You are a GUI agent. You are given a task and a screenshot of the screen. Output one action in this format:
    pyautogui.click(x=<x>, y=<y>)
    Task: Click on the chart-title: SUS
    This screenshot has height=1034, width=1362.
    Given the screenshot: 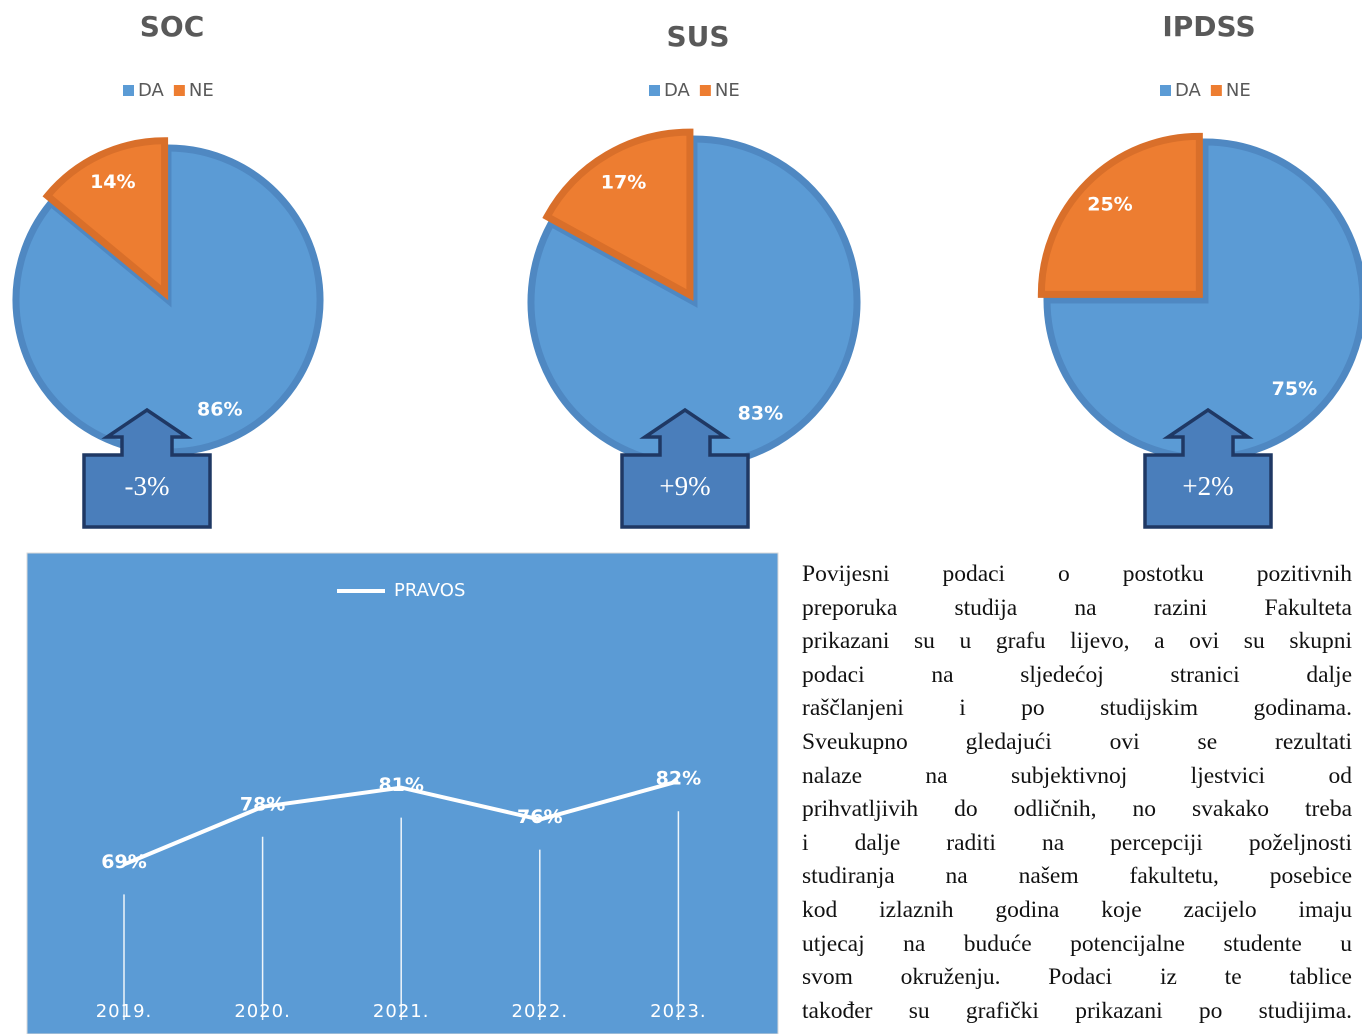 What is the action you would take?
    pyautogui.click(x=697, y=36)
    